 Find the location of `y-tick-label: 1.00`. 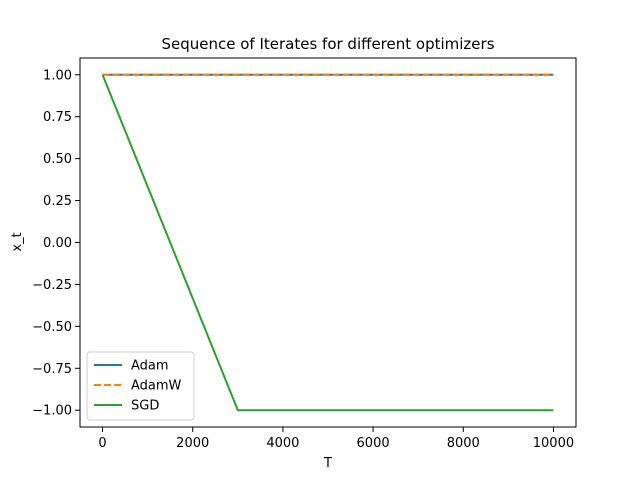

y-tick-label: 1.00 is located at coordinates (57, 75).